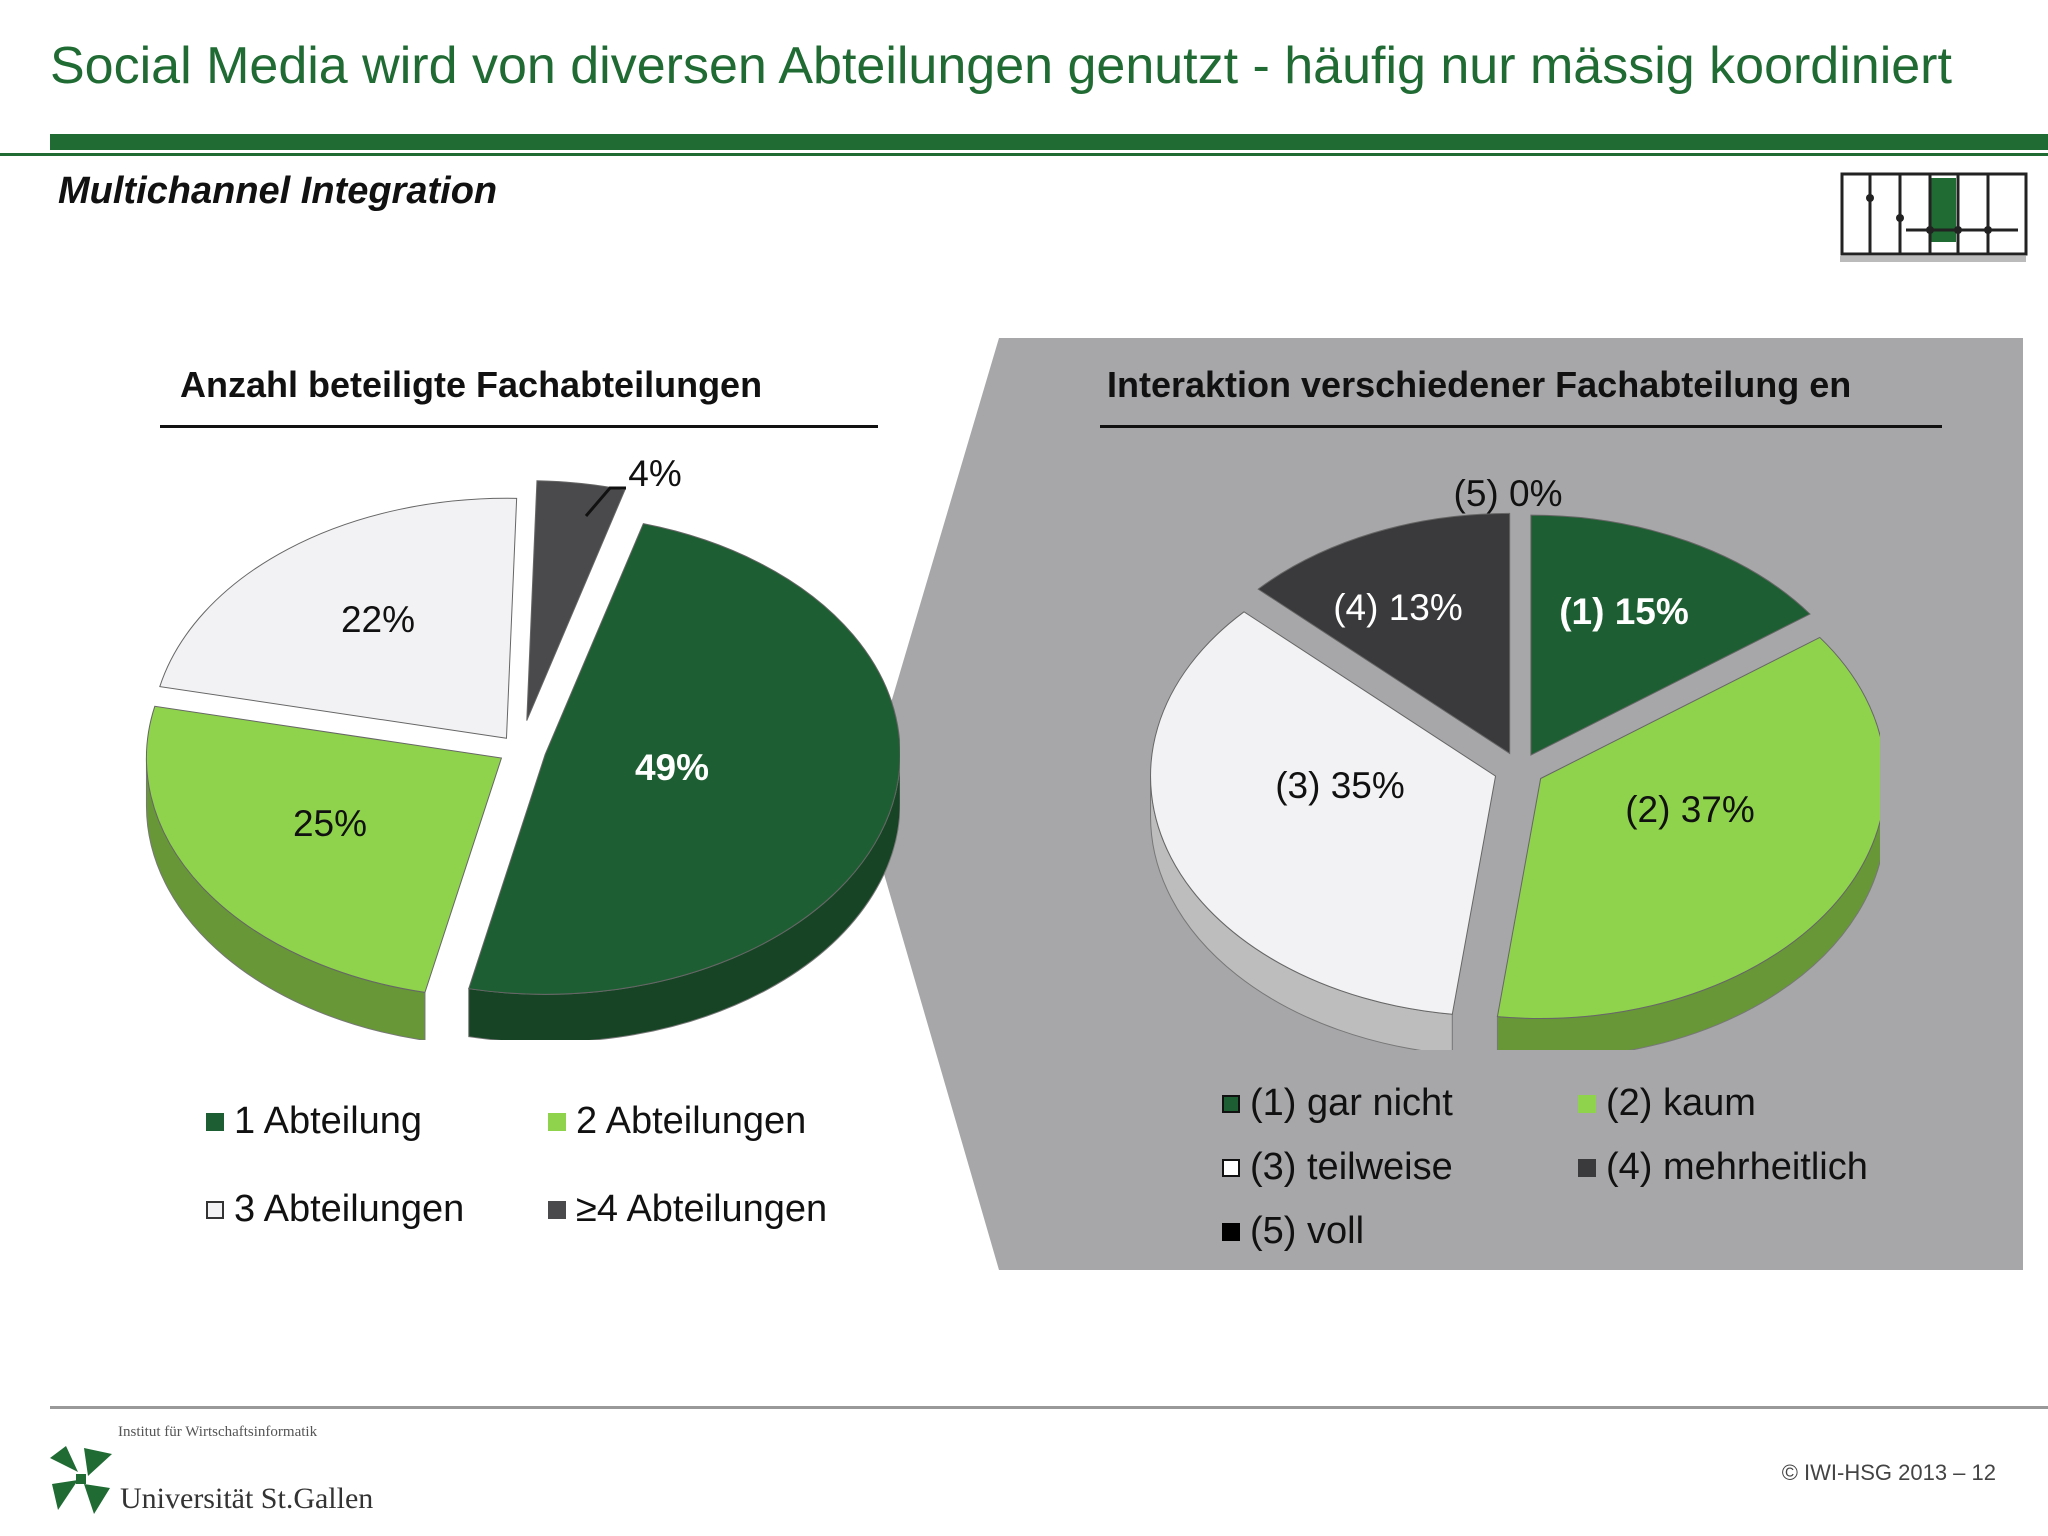  I want to click on chart-title-left: Anzahl beteiligte Fachabteilungen, so click(471, 384).